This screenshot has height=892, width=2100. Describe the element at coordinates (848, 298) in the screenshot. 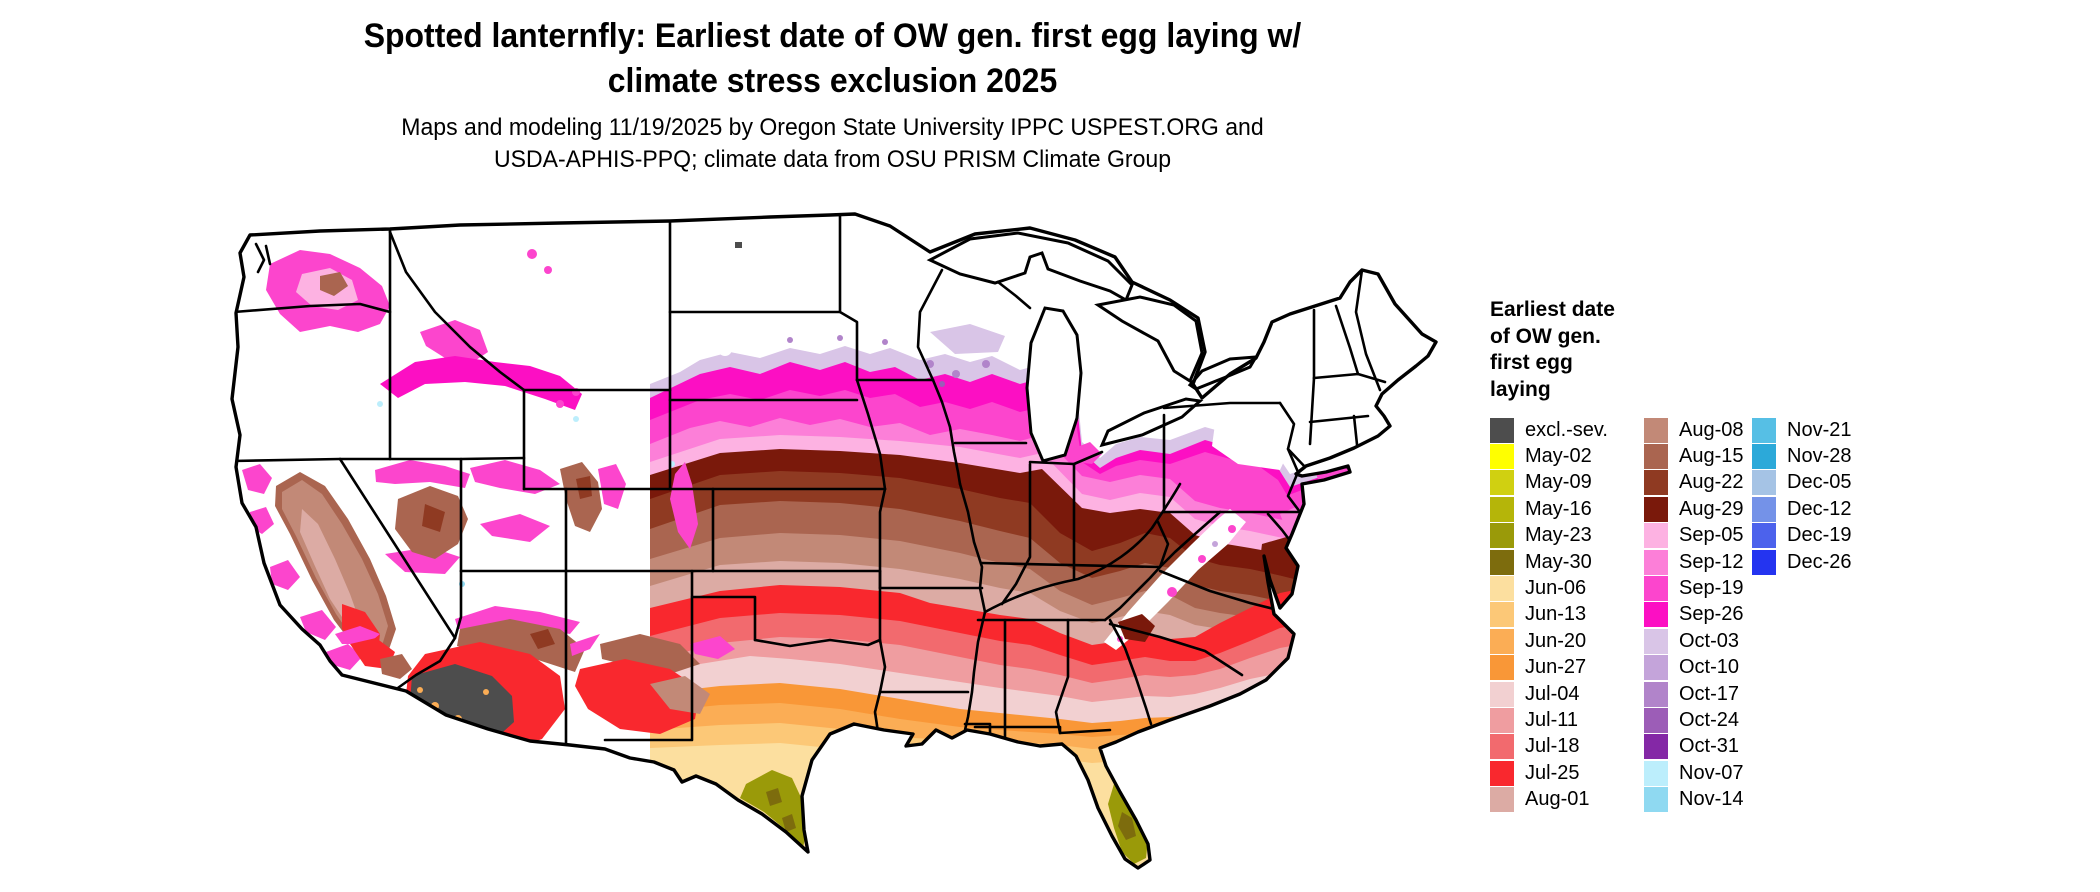

I see `border-nd-mn` at that location.